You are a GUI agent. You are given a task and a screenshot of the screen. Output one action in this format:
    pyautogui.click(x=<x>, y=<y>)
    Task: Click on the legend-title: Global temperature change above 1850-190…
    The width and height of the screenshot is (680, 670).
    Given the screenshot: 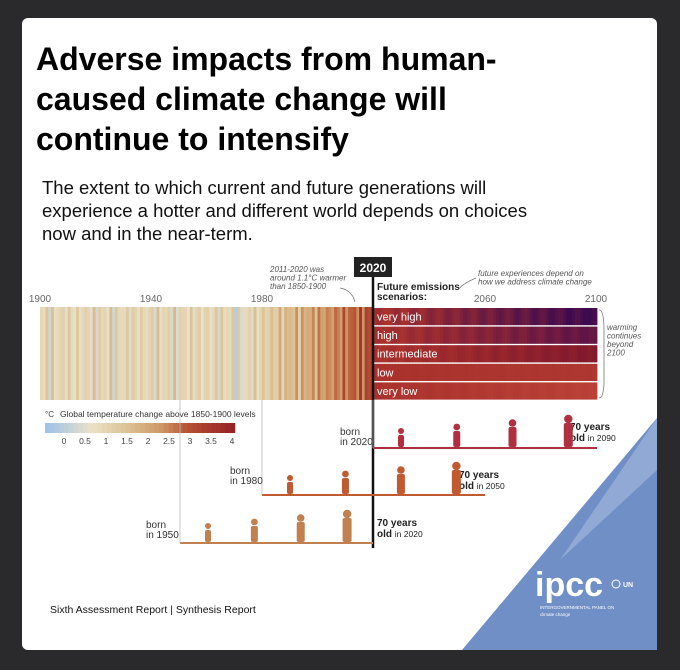 What is the action you would take?
    pyautogui.click(x=158, y=414)
    